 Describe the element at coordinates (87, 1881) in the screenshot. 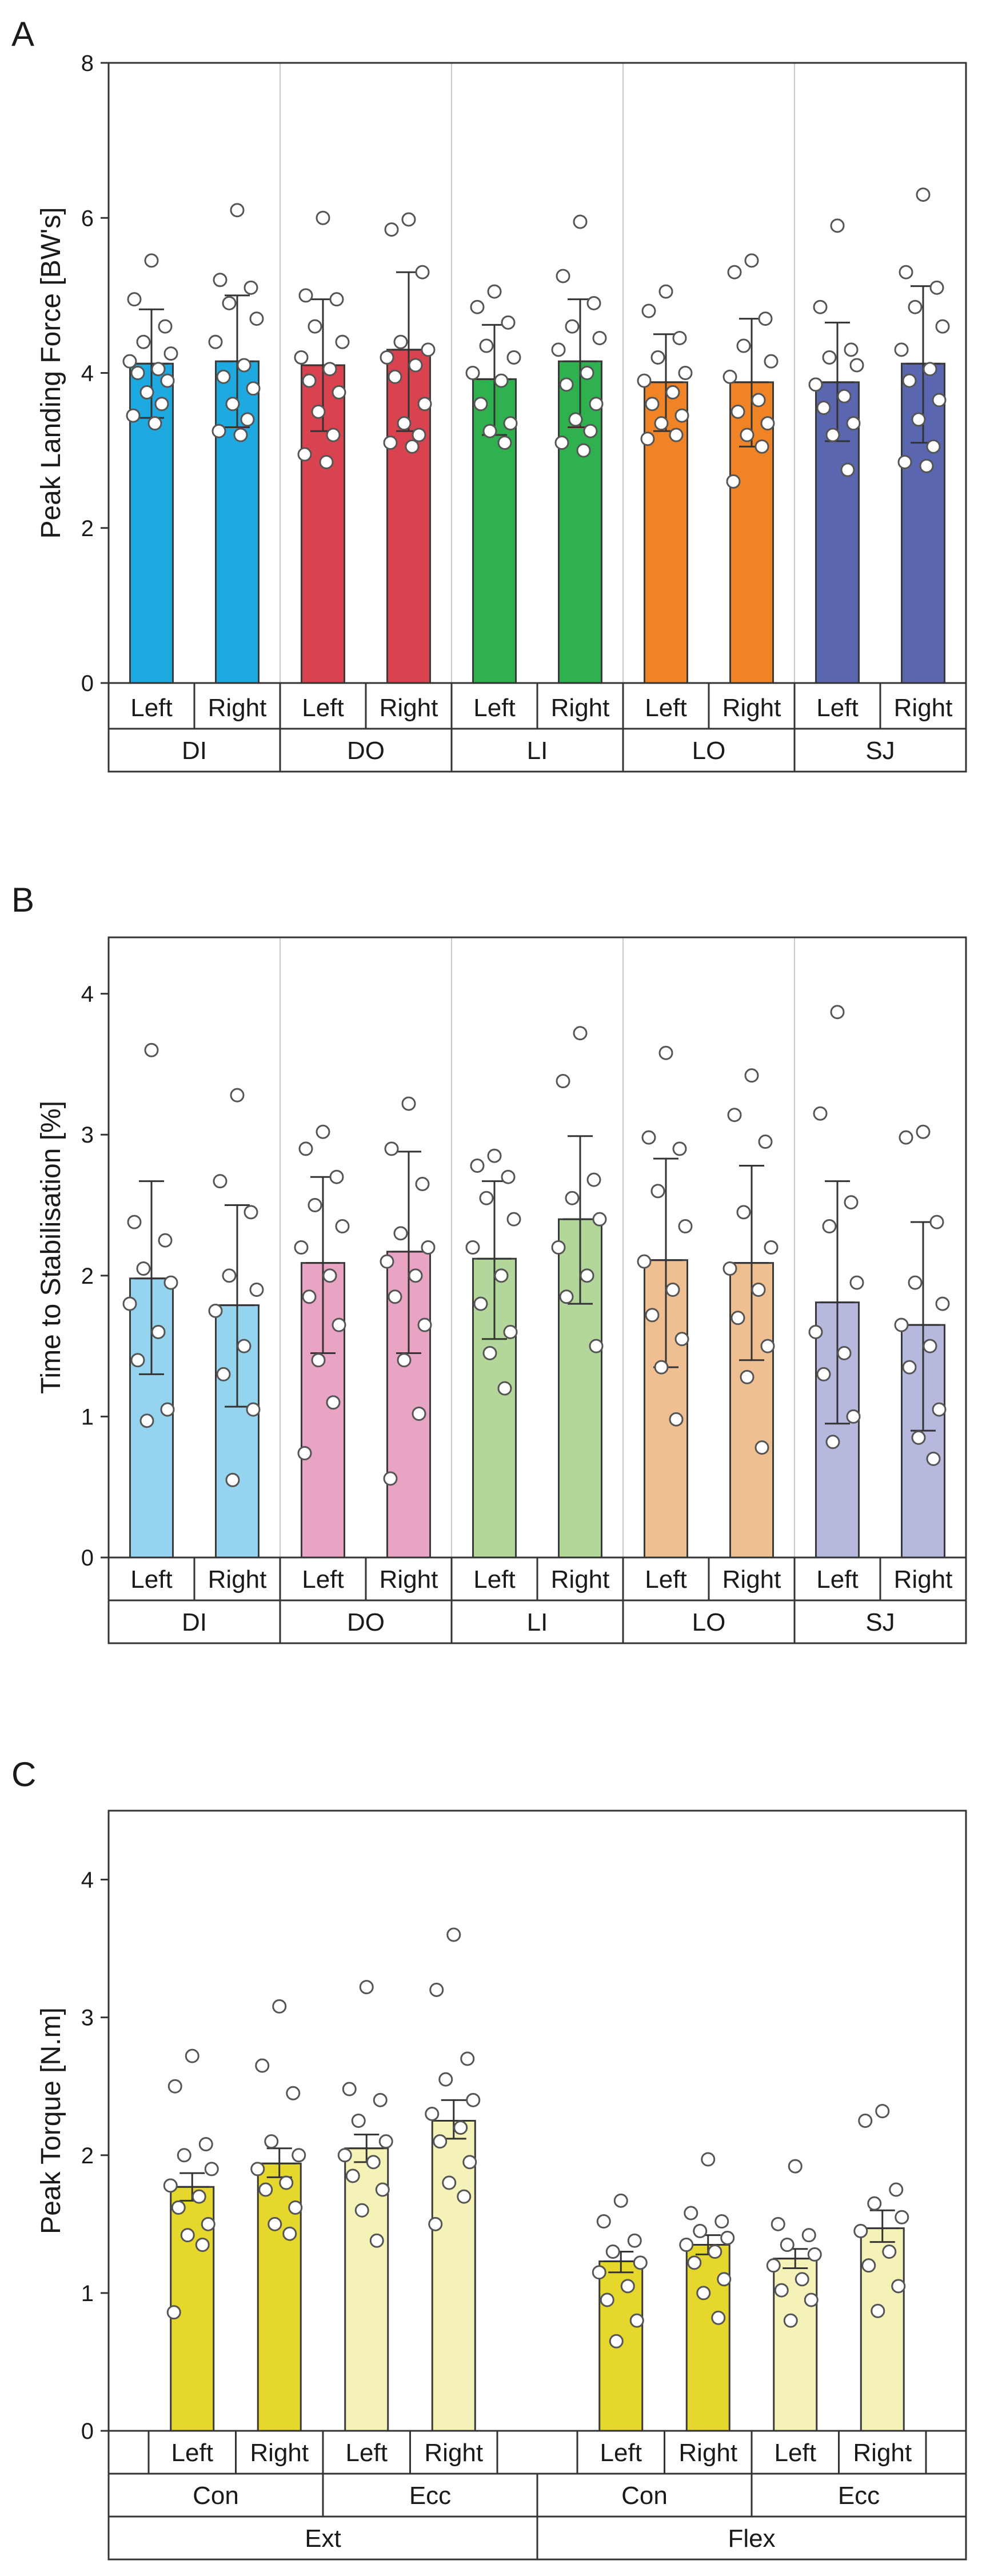

I see `y-tick-label: 4` at that location.